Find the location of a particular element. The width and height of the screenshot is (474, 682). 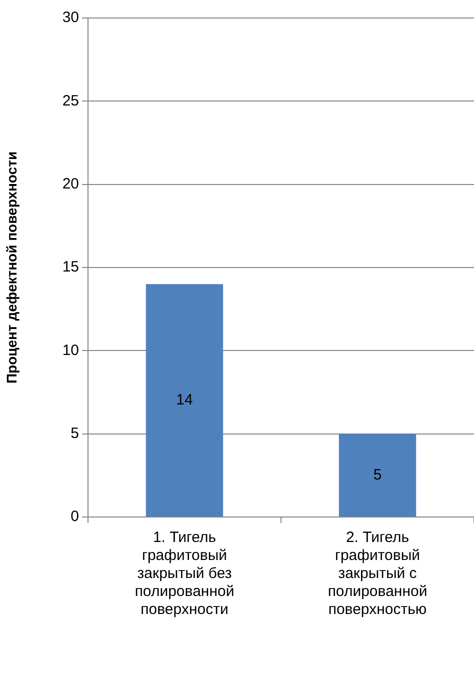

y-tick-label: 0 is located at coordinates (74, 517).